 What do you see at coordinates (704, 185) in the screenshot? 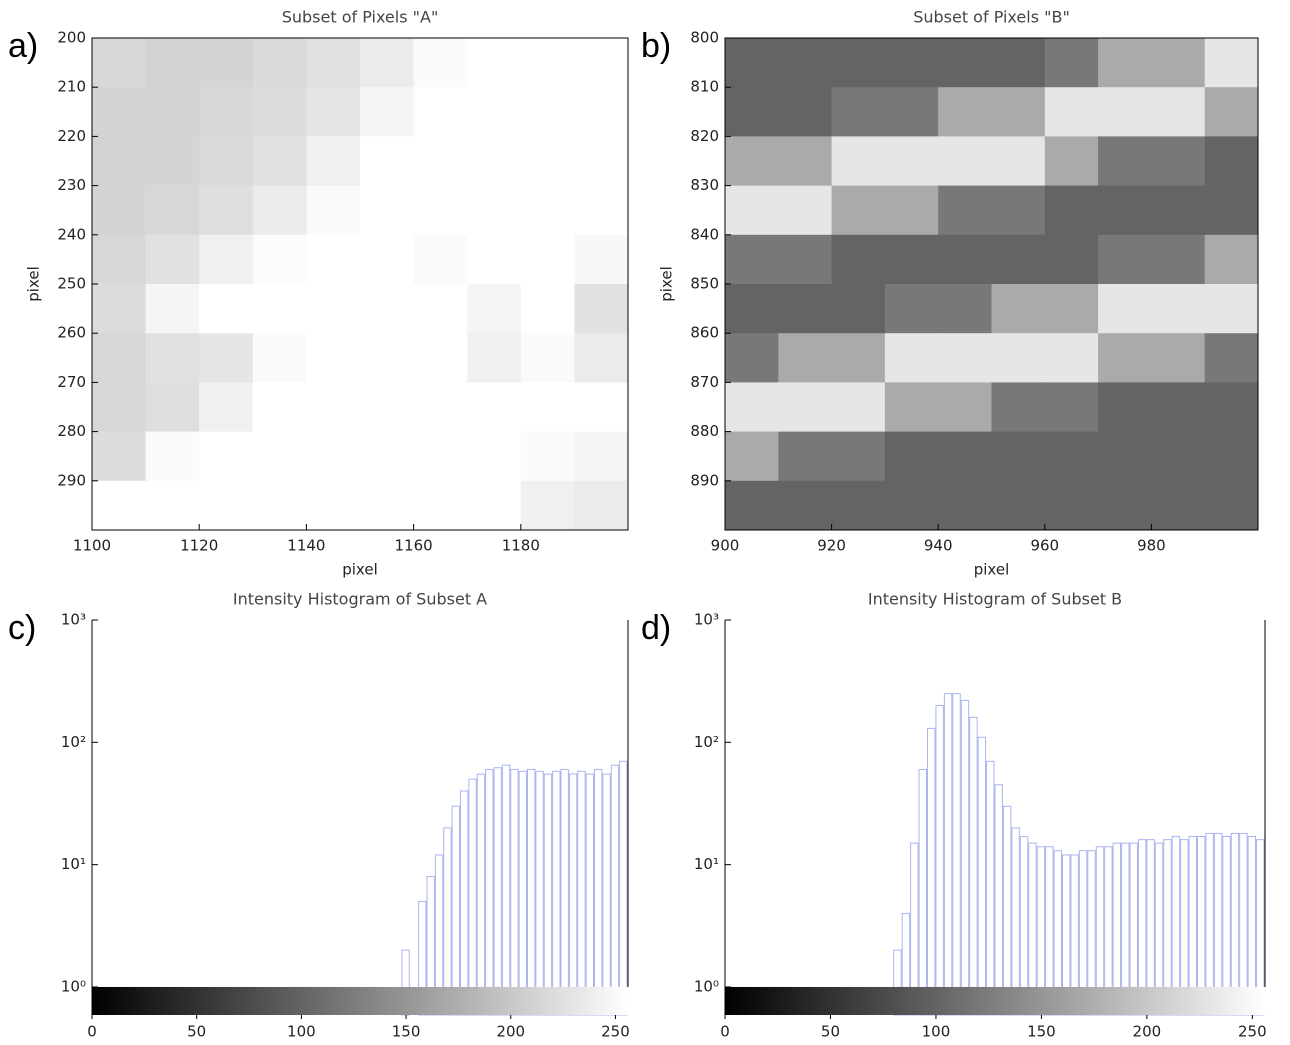
I see `y-tick-label: 830` at bounding box center [704, 185].